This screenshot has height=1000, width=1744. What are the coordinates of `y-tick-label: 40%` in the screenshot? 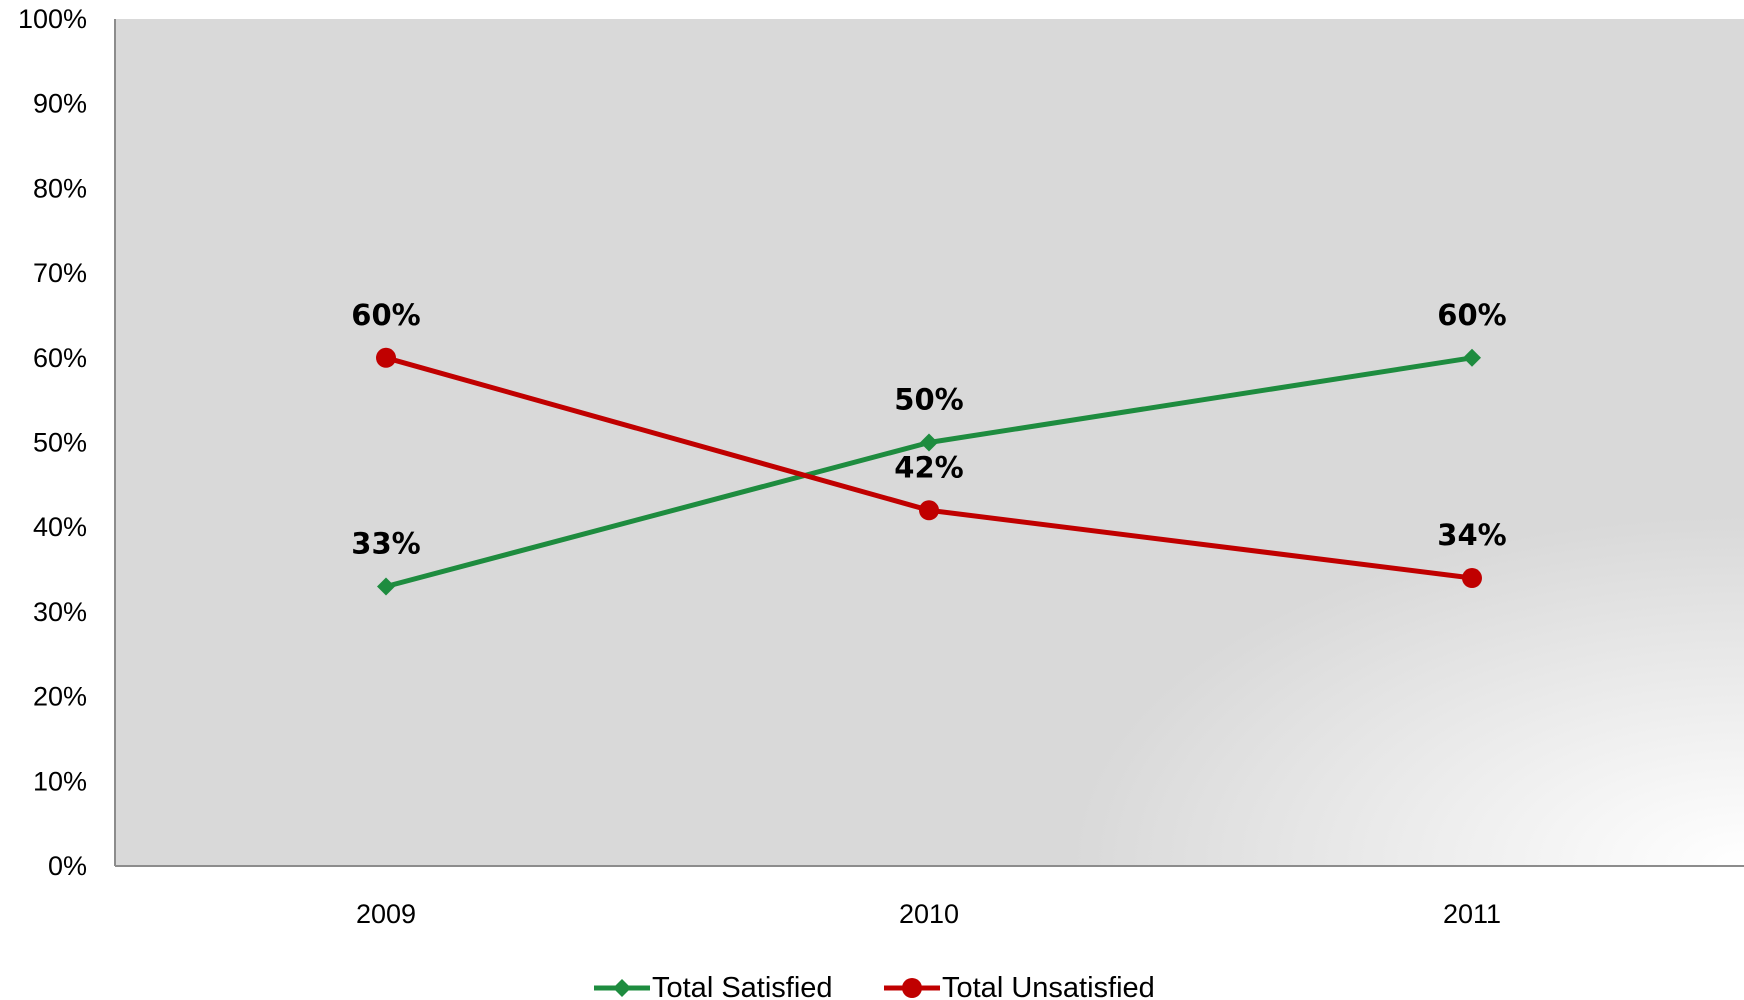 It's located at (60, 527).